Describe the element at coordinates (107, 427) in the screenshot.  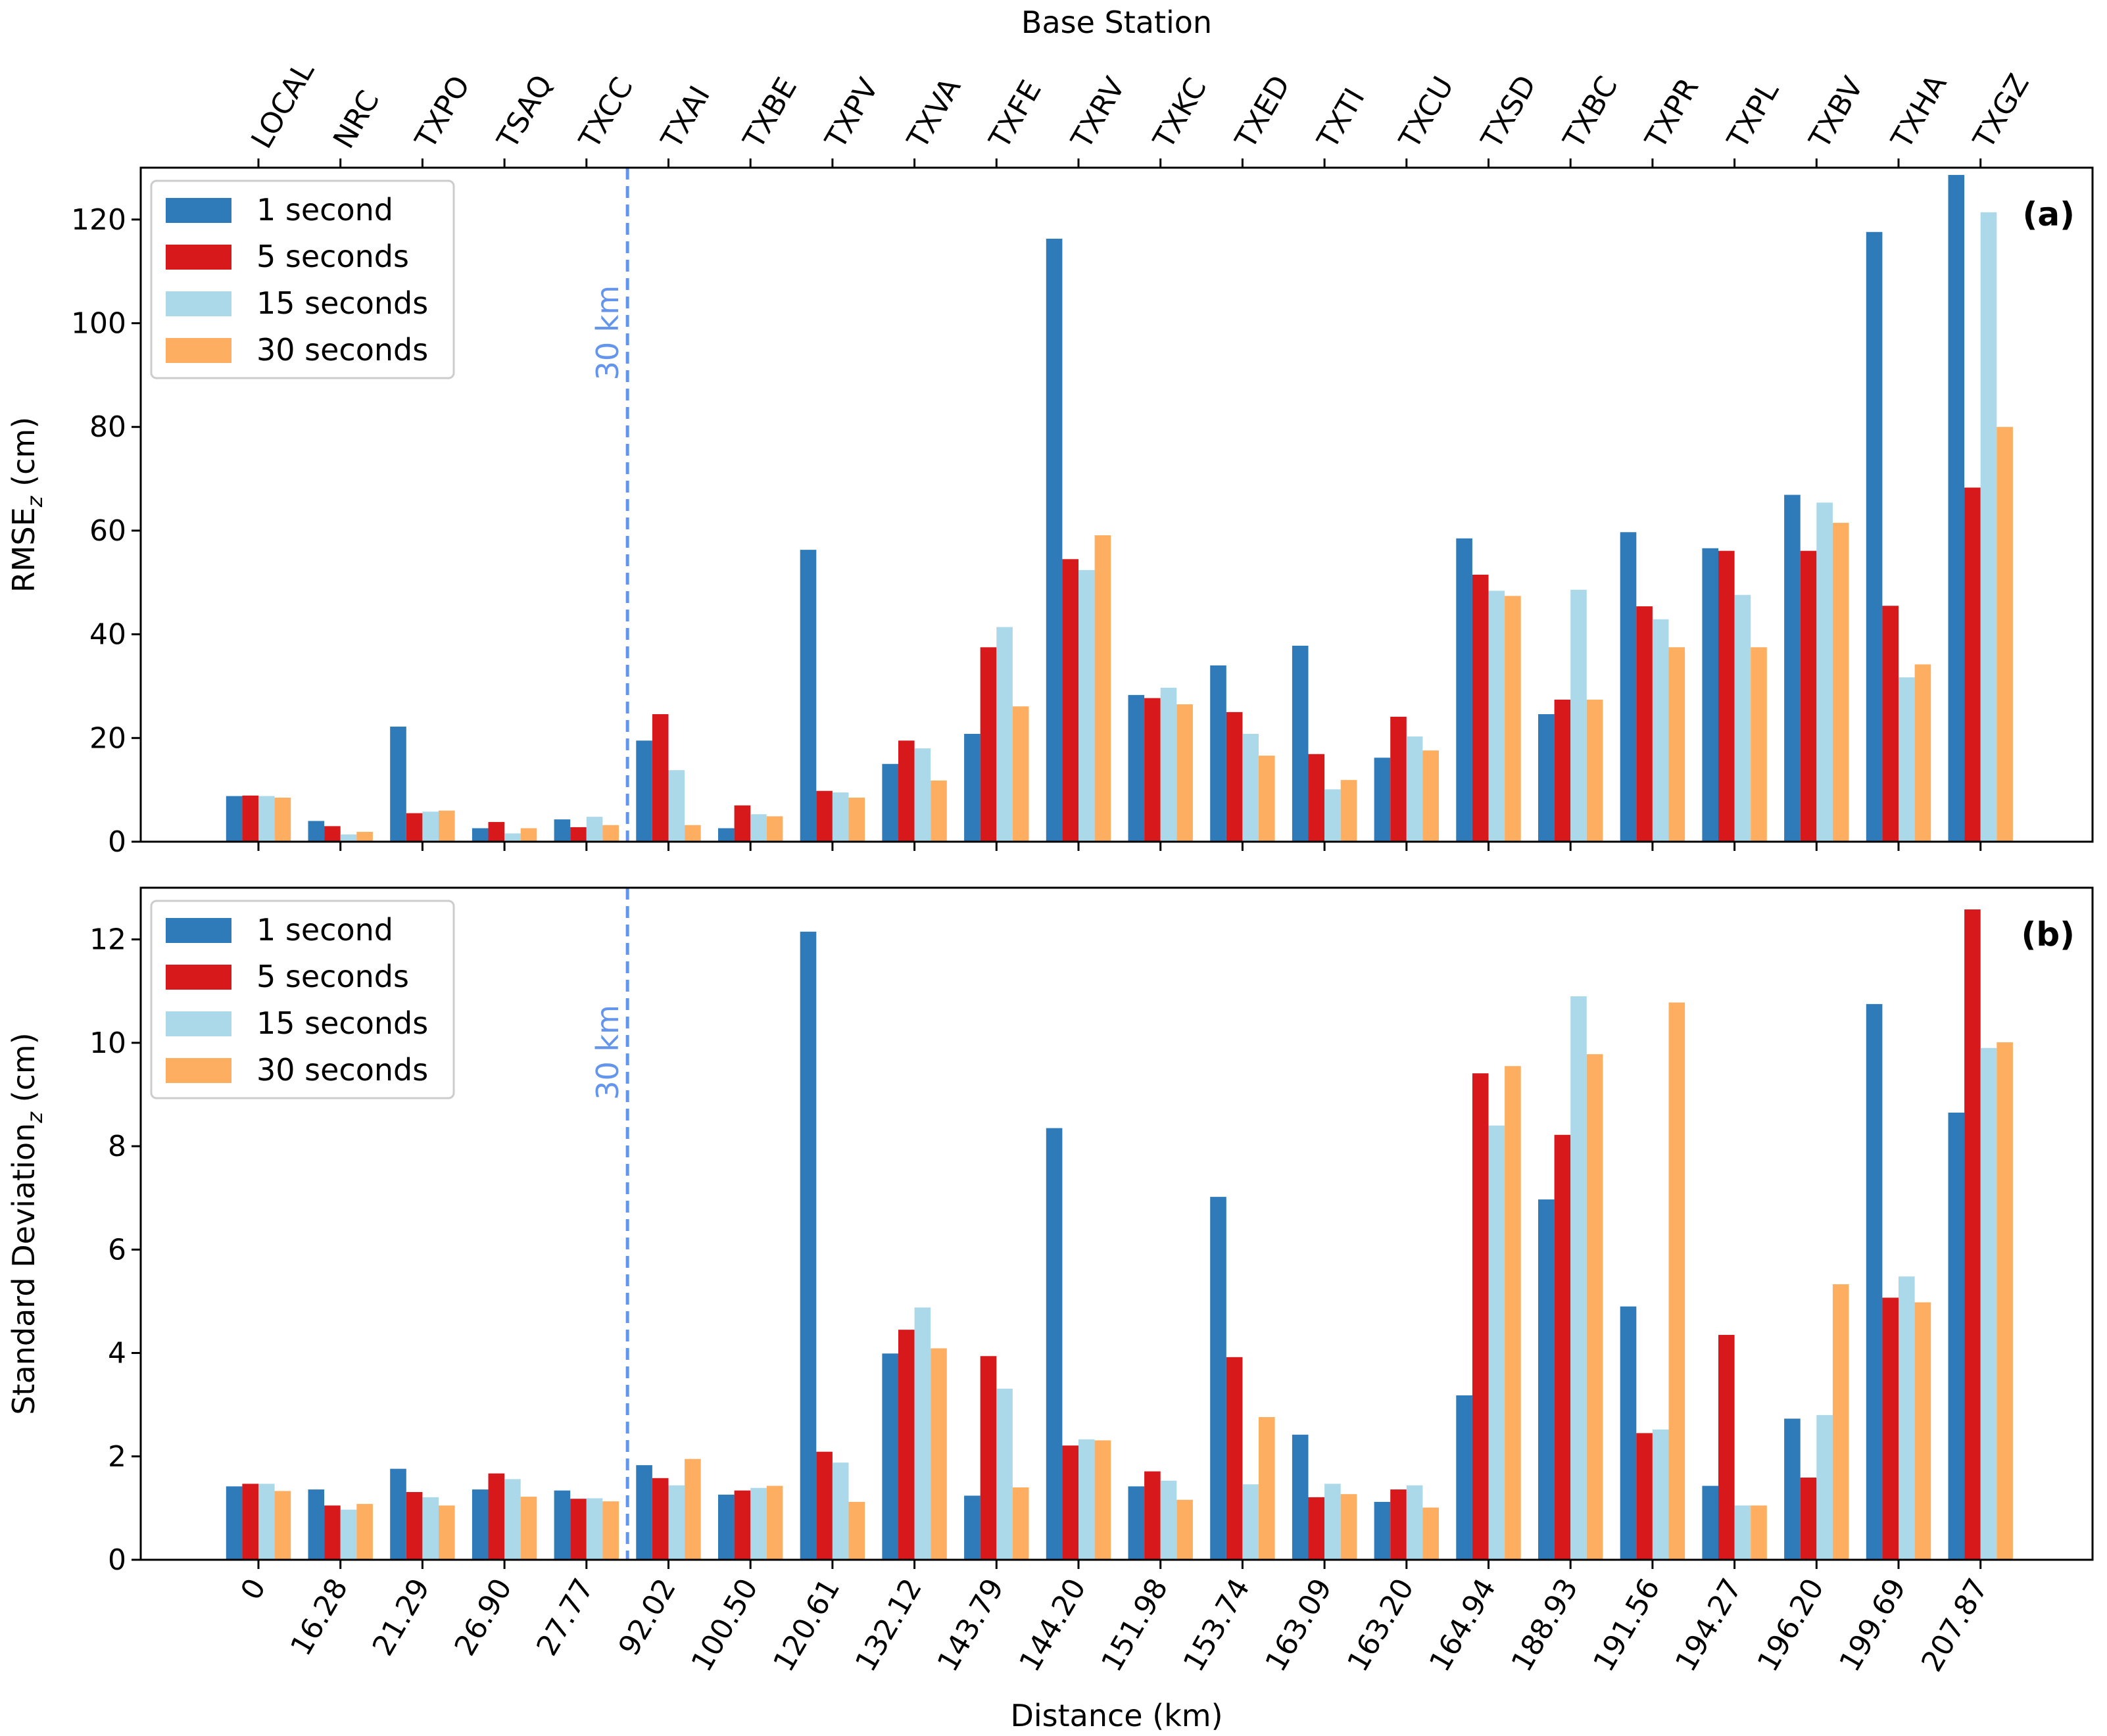
I see `y-tick-label: 80` at that location.